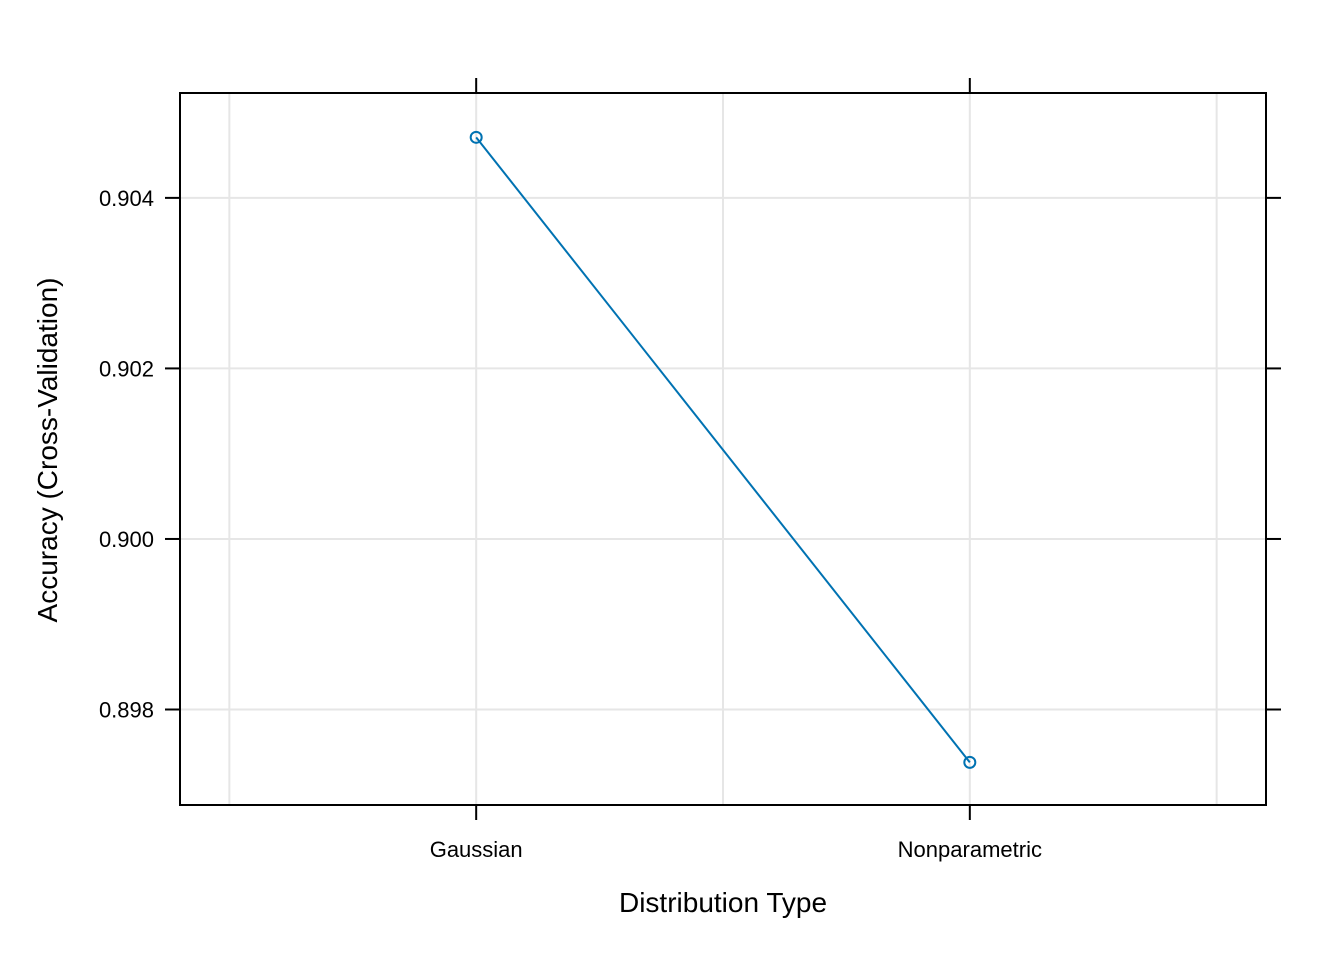 This screenshot has height=960, width=1344. What do you see at coordinates (126, 539) in the screenshot?
I see `y-tick-label: 0.900` at bounding box center [126, 539].